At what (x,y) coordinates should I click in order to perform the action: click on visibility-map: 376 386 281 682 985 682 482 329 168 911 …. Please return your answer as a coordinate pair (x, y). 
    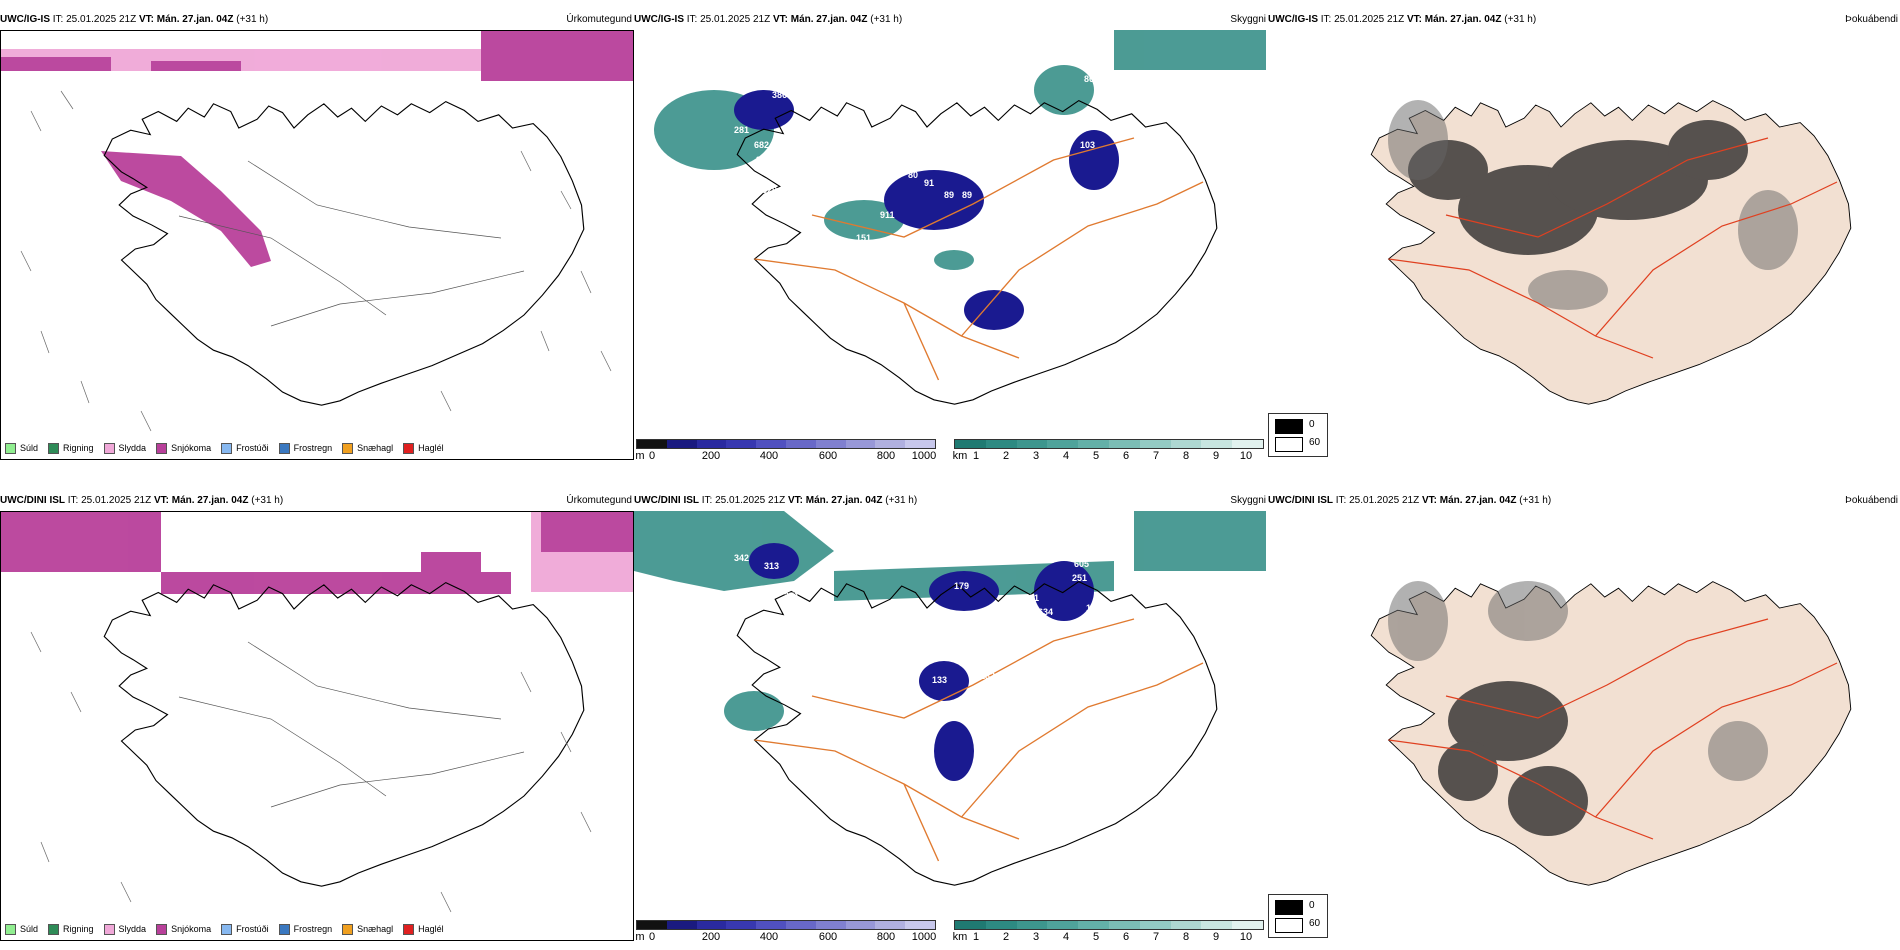
    Looking at the image, I should click on (950, 235).